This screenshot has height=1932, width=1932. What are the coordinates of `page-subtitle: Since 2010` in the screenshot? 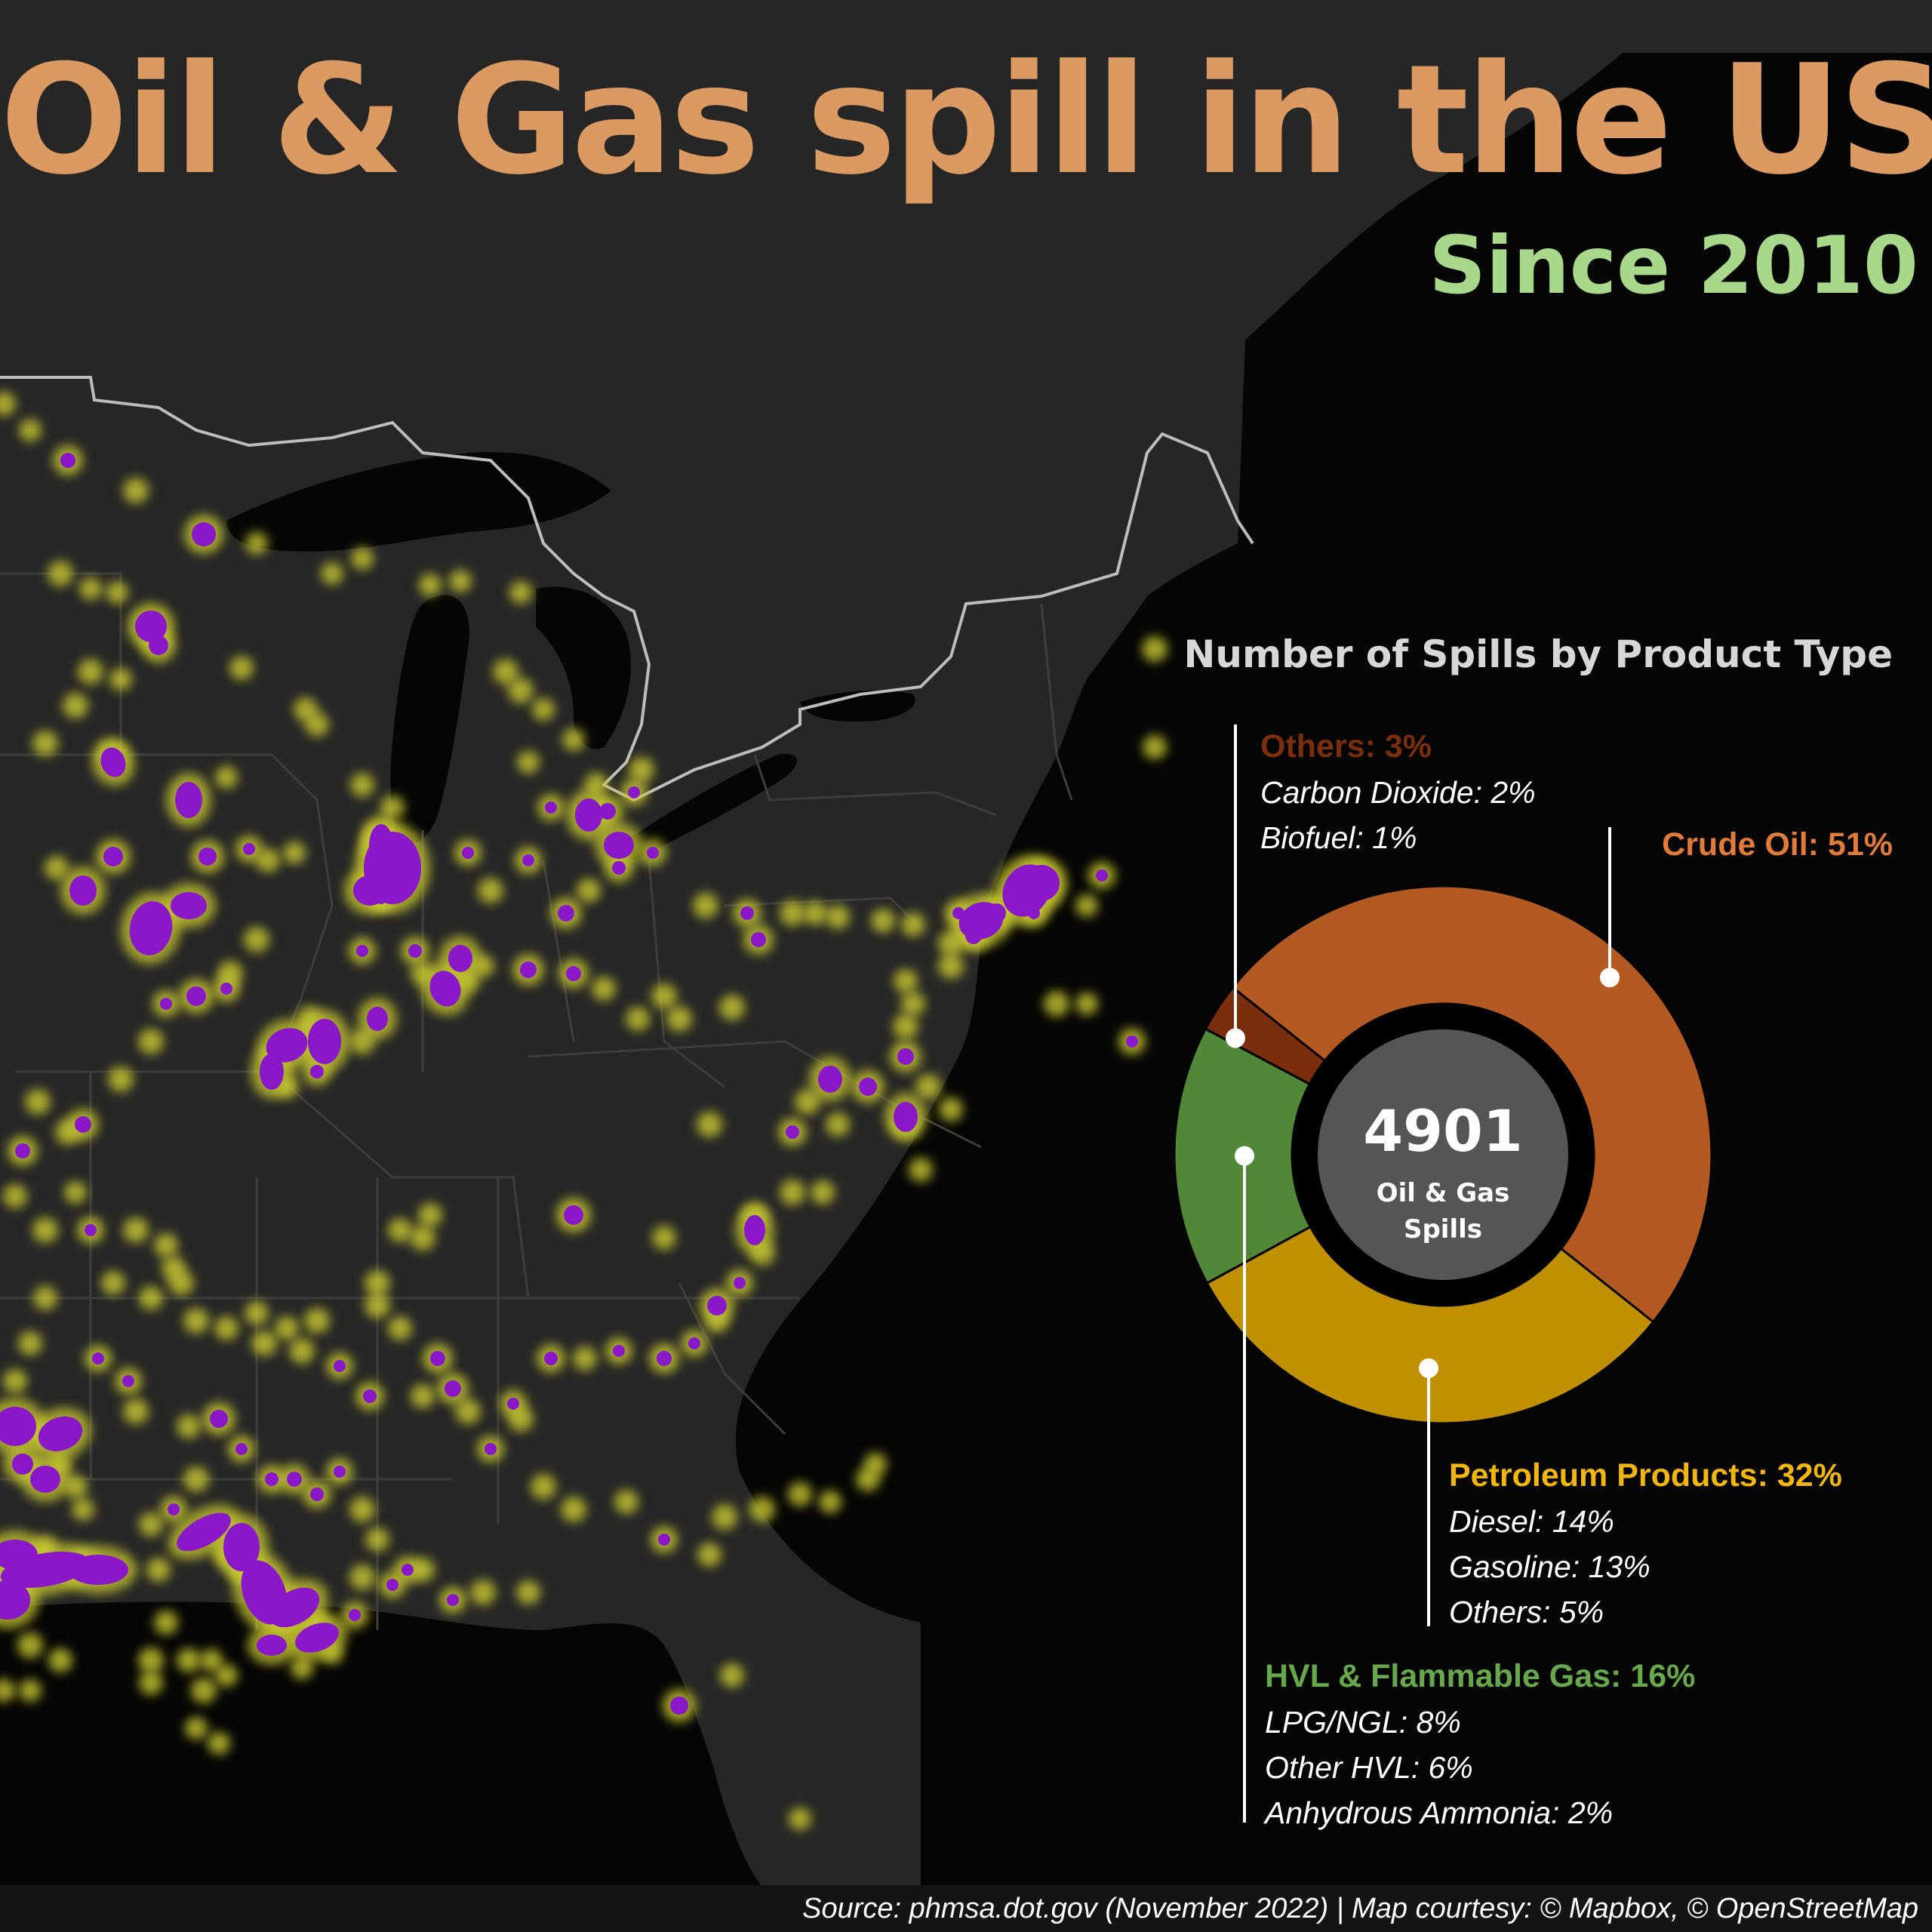 It's located at (1673, 266).